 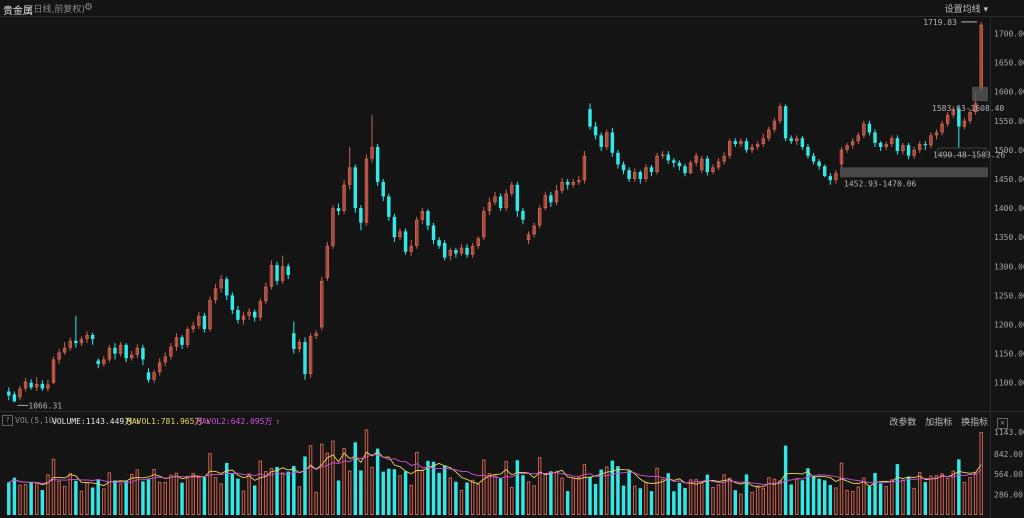 What do you see at coordinates (975, 423) in the screenshot?
I see `switch-indicator-button: 换指标` at bounding box center [975, 423].